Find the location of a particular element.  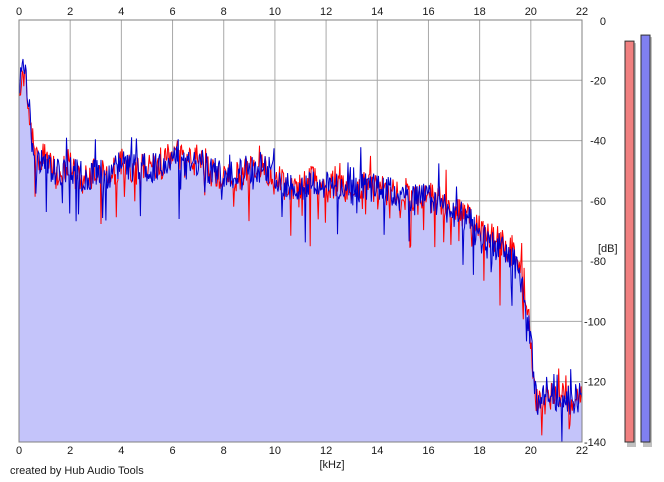

y-tick-label: -20 is located at coordinates (598, 81).